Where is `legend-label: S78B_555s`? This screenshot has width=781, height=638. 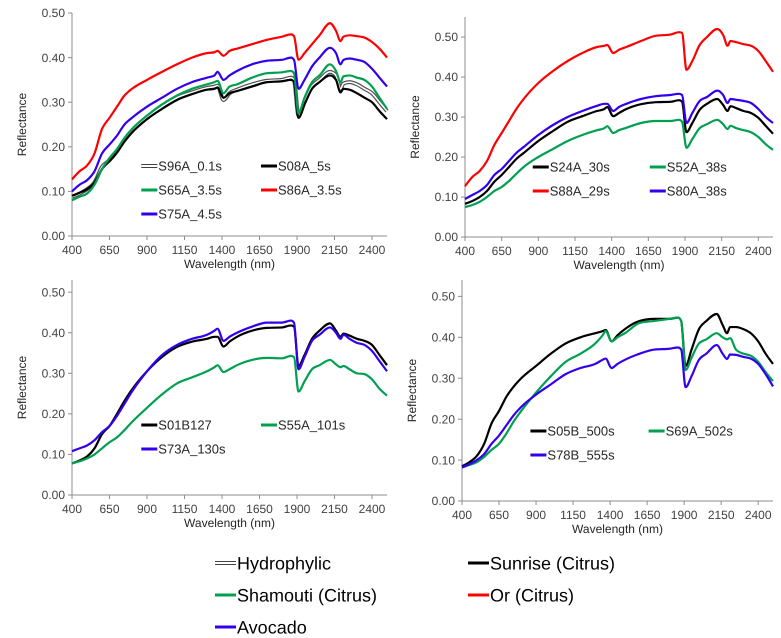
legend-label: S78B_555s is located at coordinates (581, 455).